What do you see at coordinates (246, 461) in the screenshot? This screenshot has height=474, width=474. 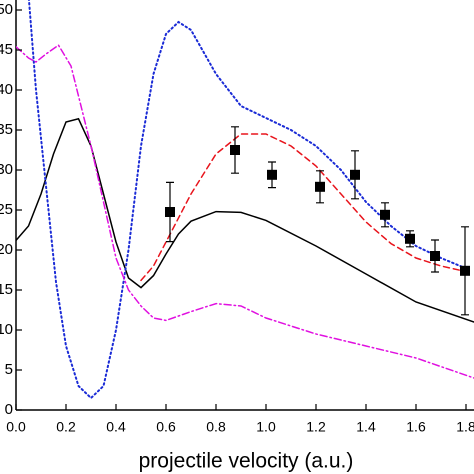 I see `x-axis-label: projectile velocity (a.u.)` at bounding box center [246, 461].